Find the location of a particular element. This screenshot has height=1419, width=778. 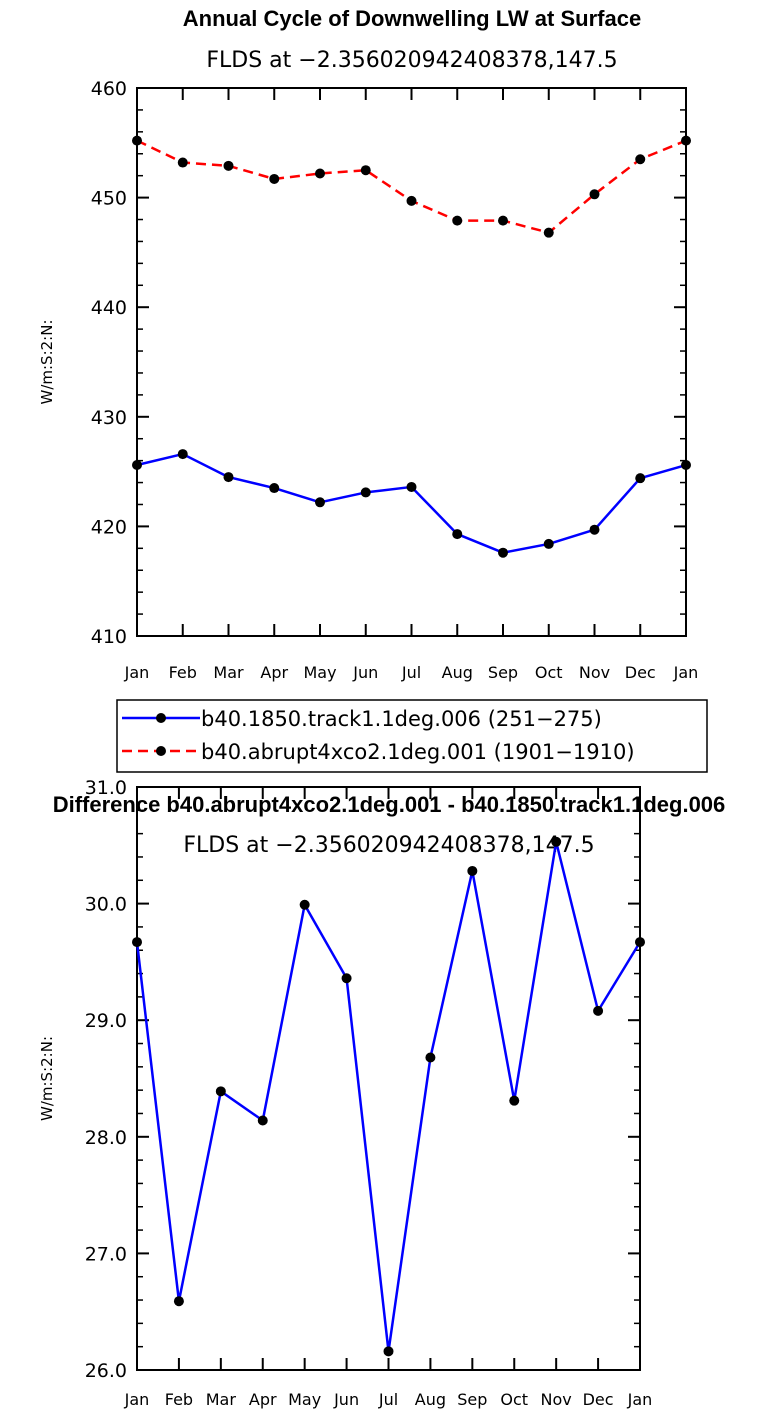

y-tick-label: 26.0 is located at coordinates (106, 1371).